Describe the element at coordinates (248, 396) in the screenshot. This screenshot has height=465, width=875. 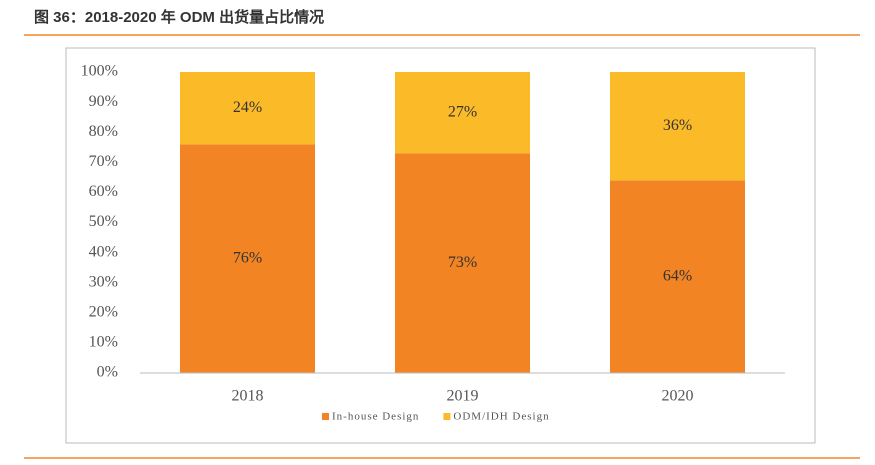
I see `x-tick-label: 2018` at that location.